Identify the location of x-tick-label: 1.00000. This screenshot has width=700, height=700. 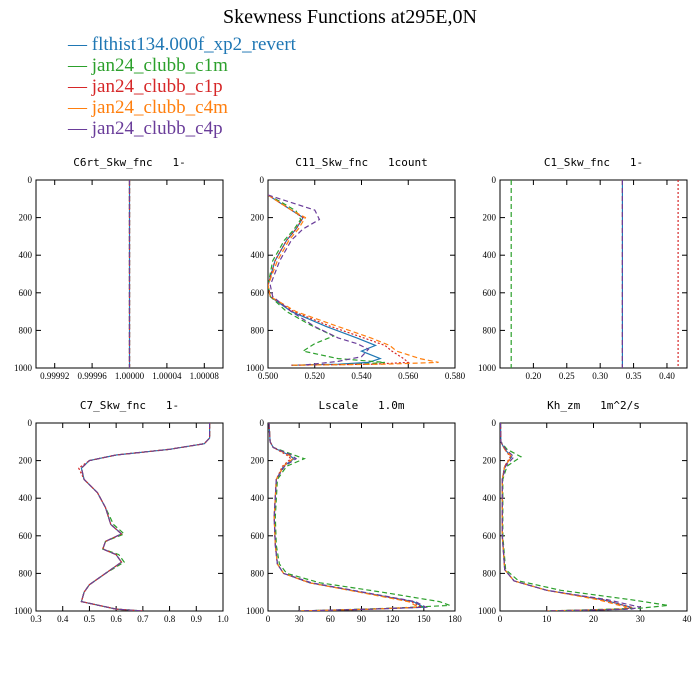
(130, 376).